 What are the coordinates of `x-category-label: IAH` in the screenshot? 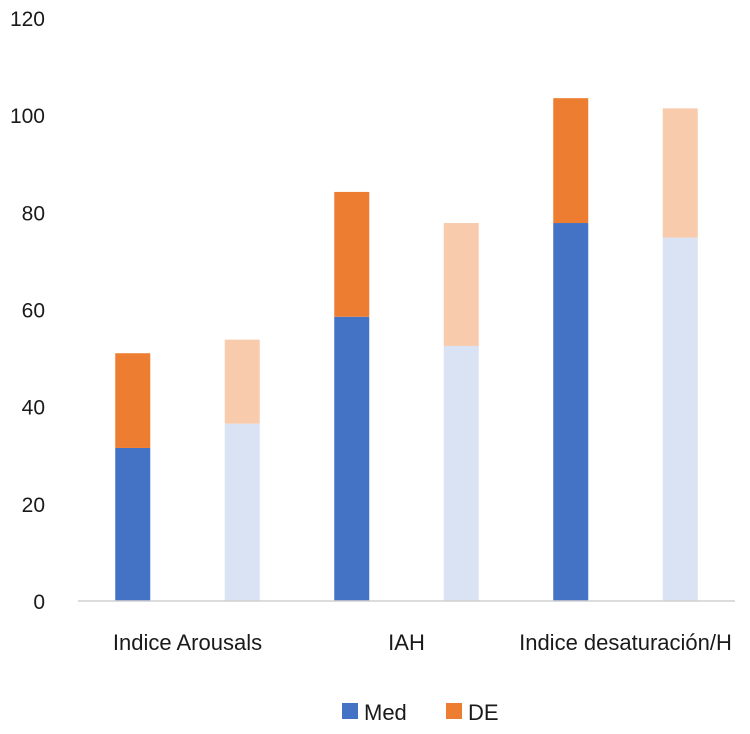 It's located at (406, 642).